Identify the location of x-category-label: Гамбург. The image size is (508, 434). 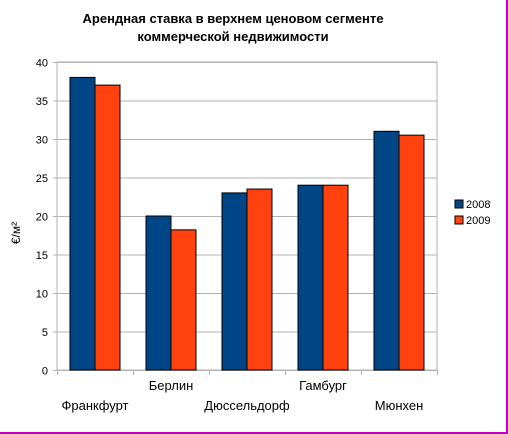
(323, 385).